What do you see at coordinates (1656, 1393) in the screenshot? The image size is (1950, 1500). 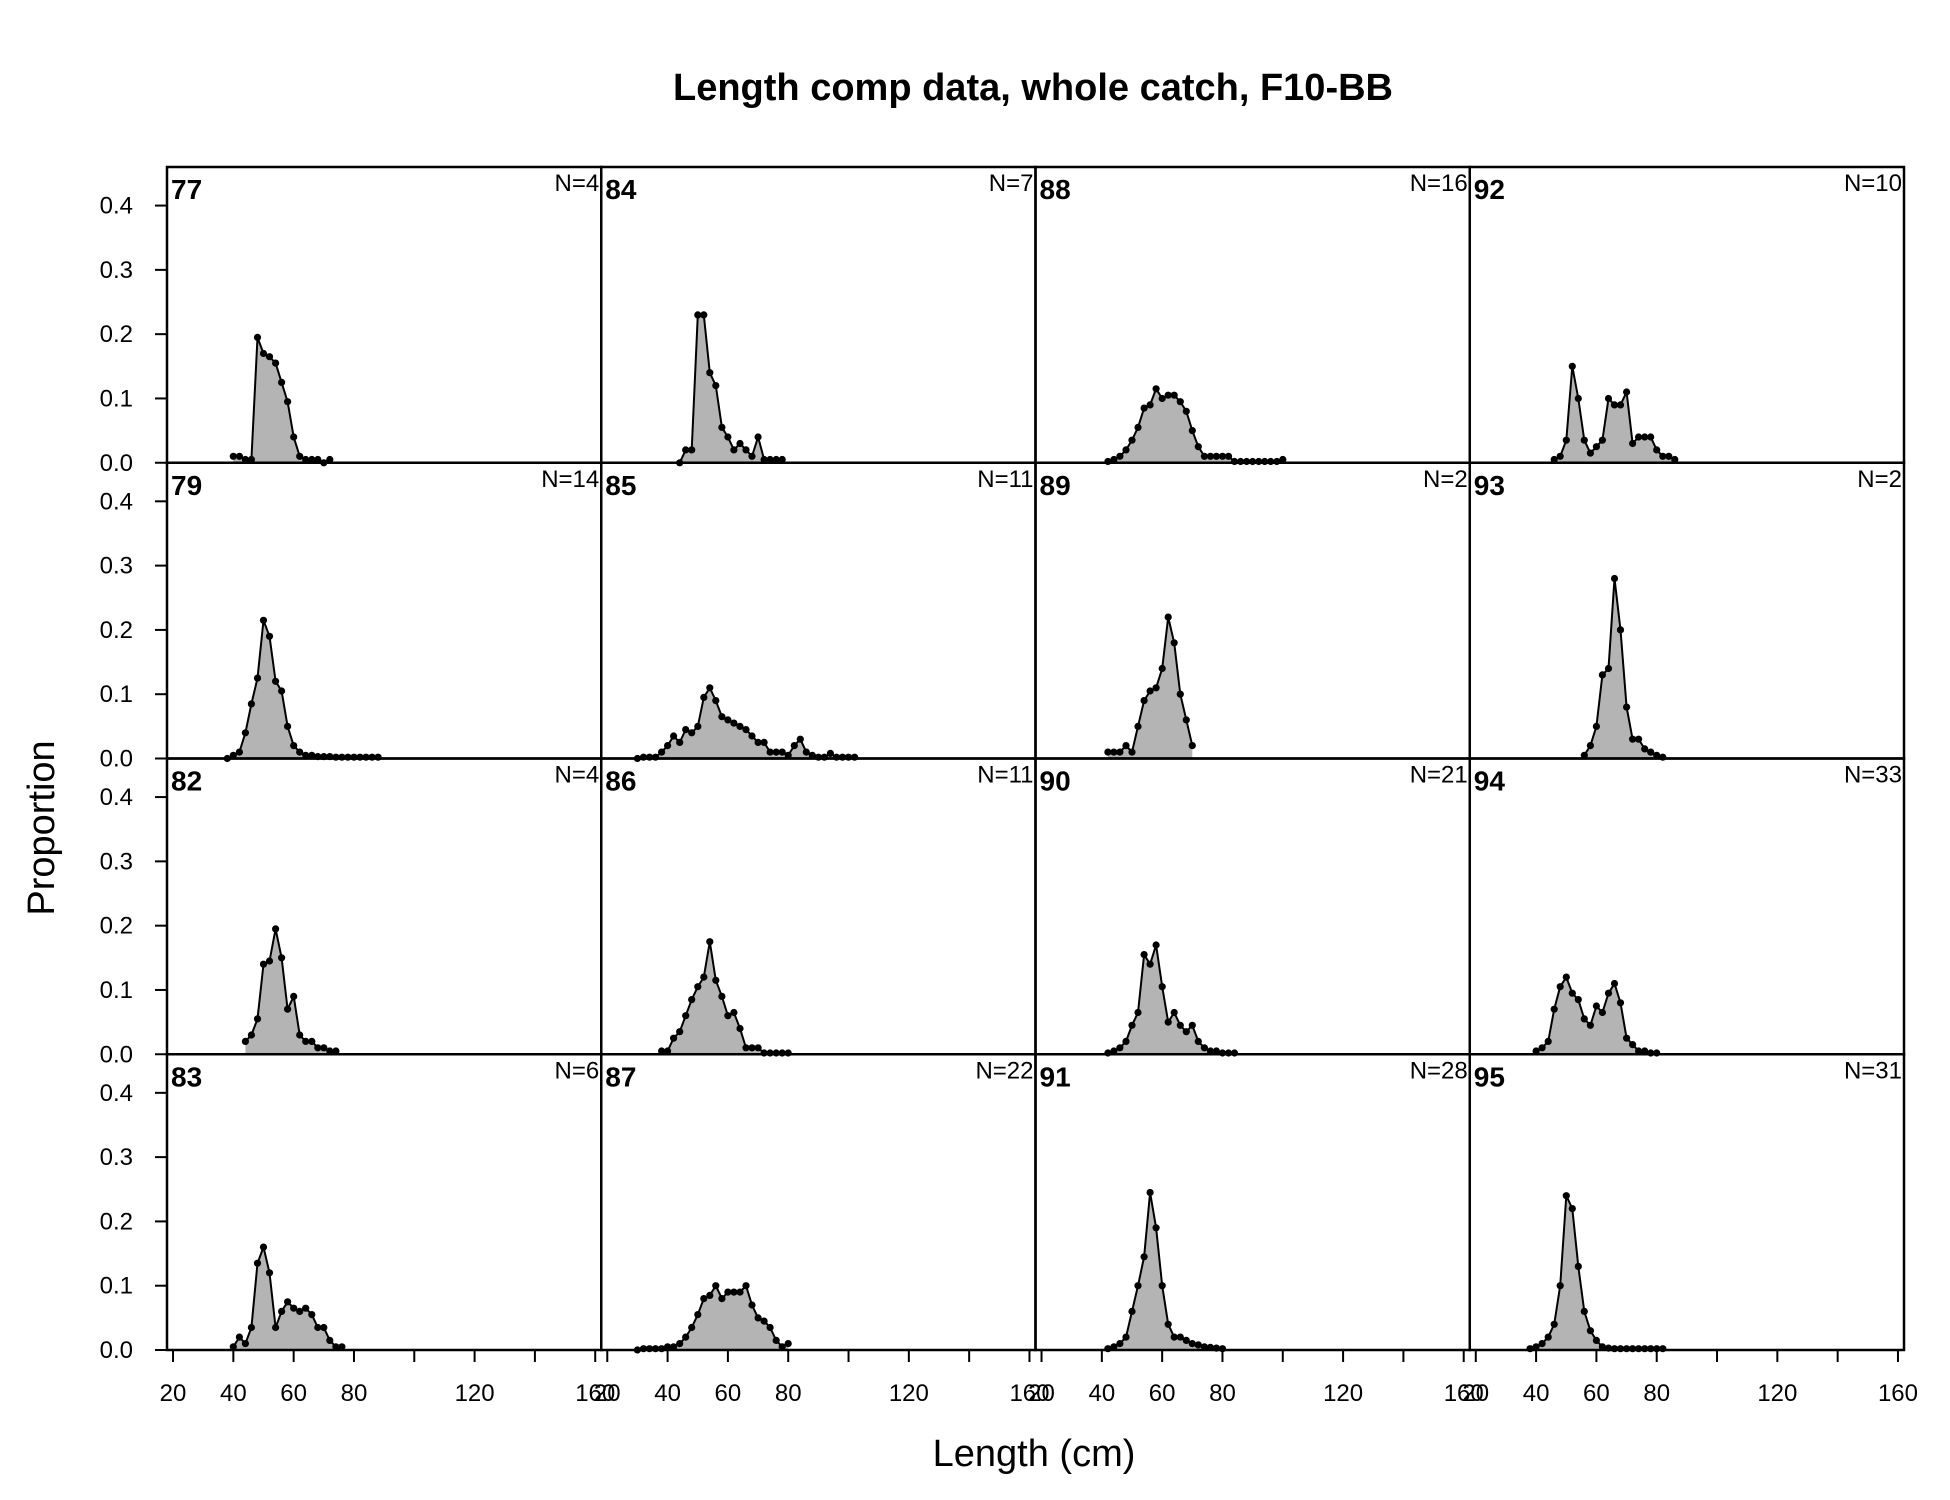 I see `x-tick-label-col4-80: 80` at bounding box center [1656, 1393].